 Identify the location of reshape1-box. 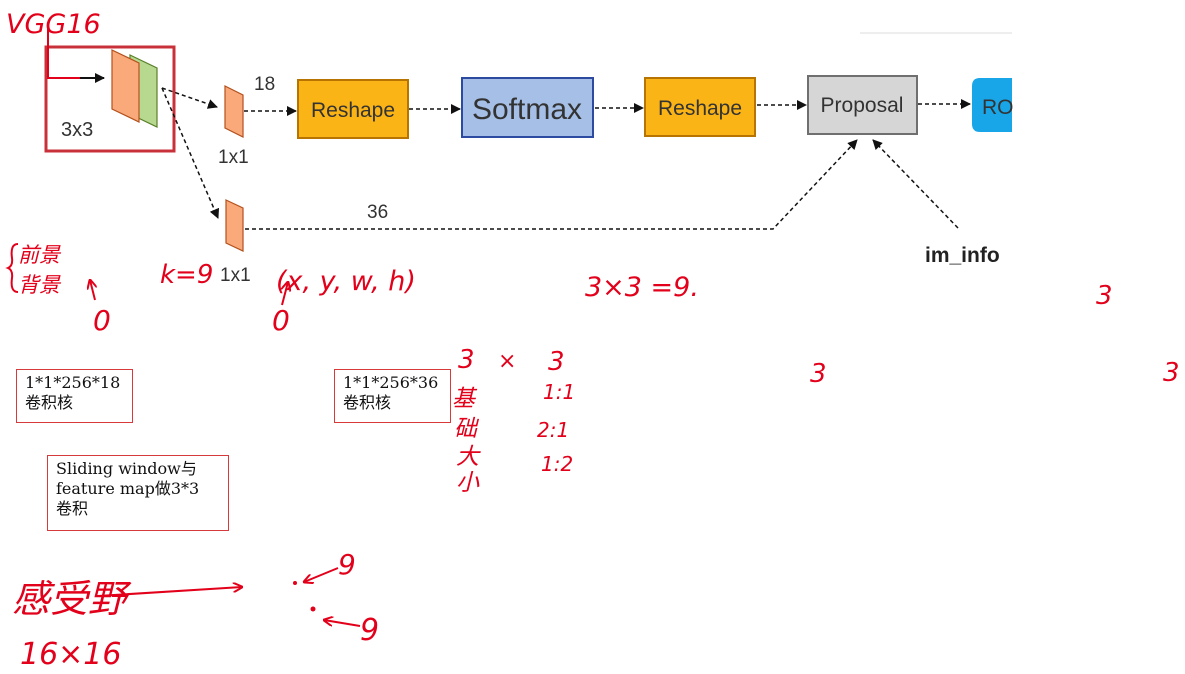
(353, 109).